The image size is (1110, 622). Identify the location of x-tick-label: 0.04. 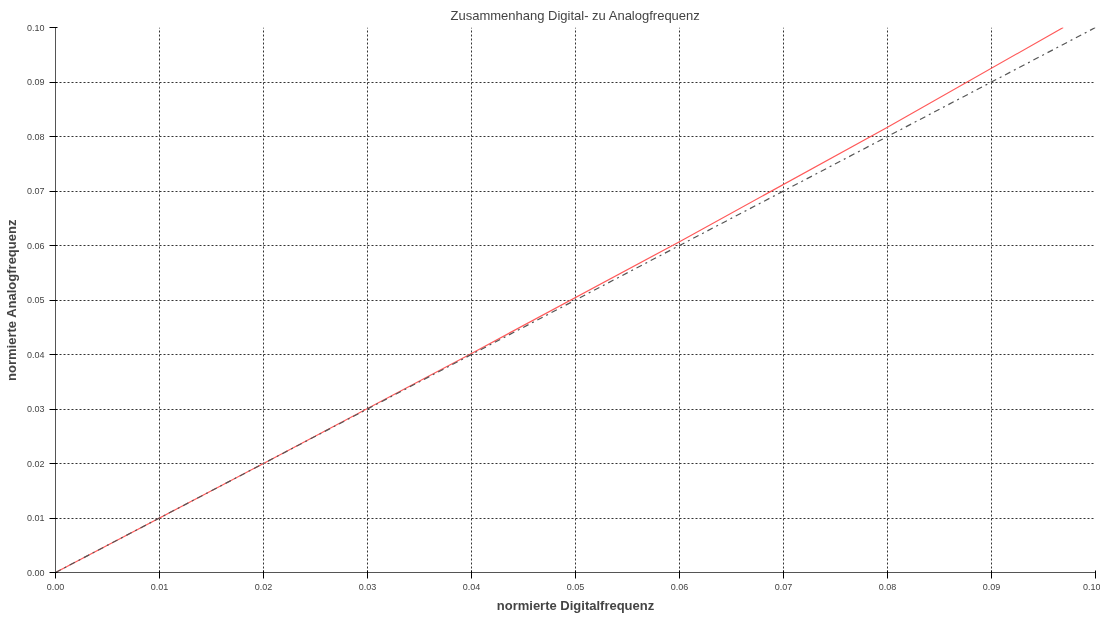
(471, 586).